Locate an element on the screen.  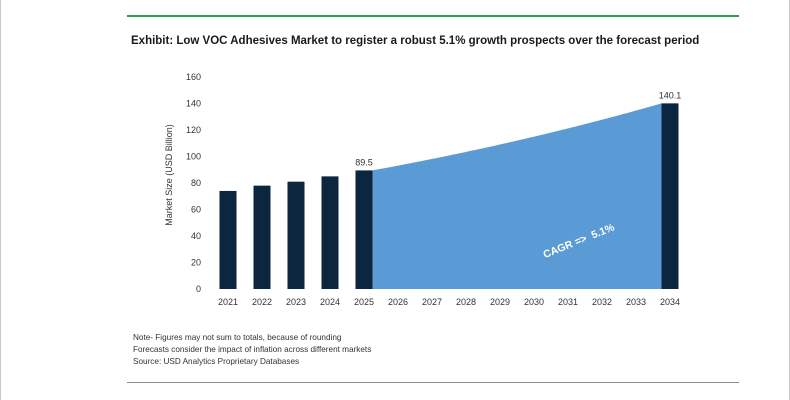
bar-2021 is located at coordinates (228, 239).